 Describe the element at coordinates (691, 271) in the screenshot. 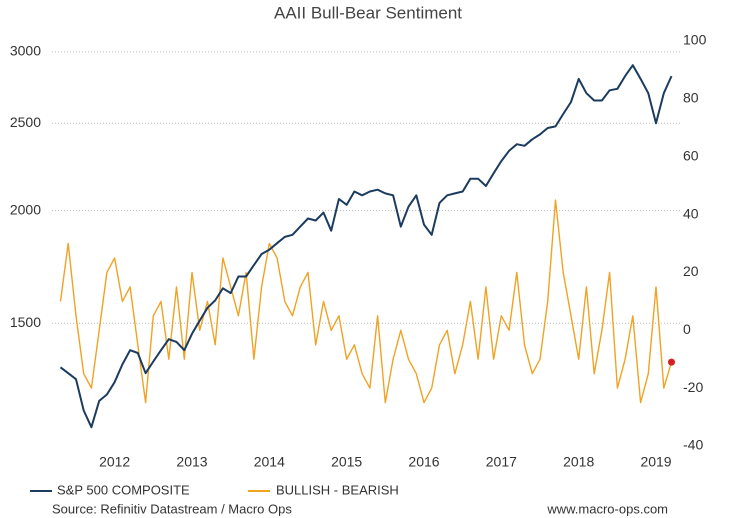

I see `y2-tick-label: 20` at that location.